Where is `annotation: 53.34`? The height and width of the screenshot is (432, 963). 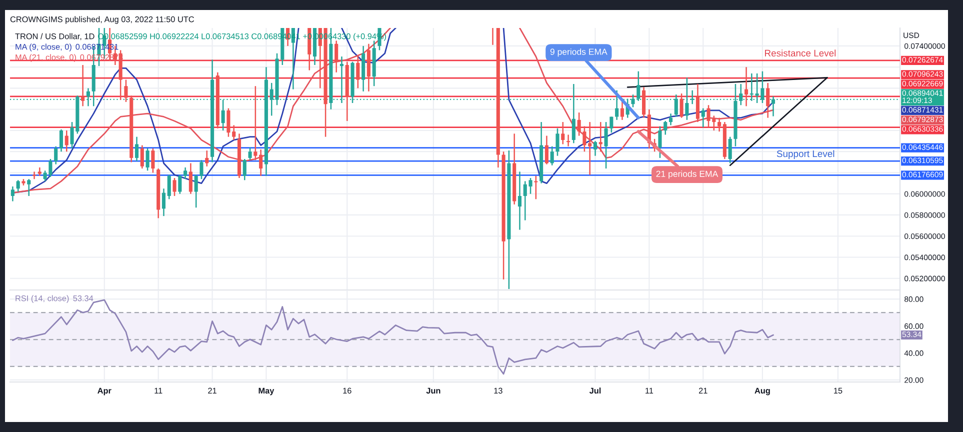 annotation: 53.34 is located at coordinates (83, 298).